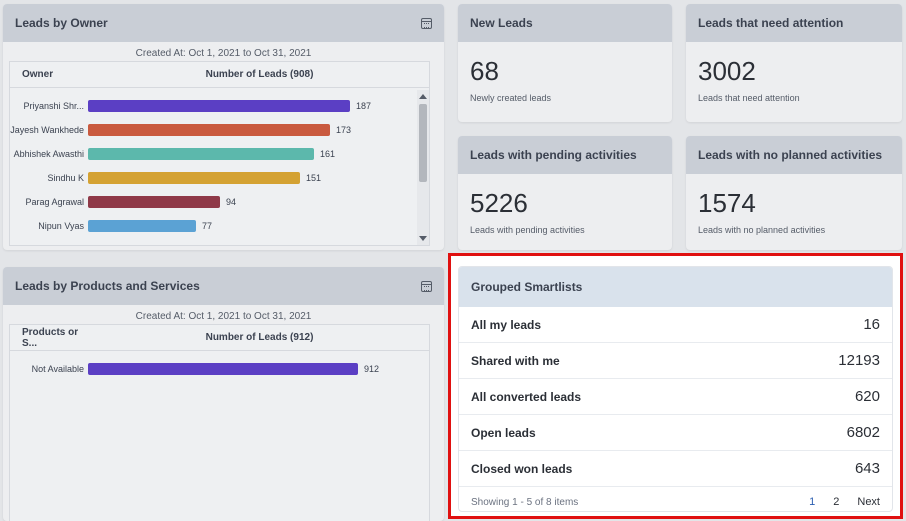 The width and height of the screenshot is (906, 521). Describe the element at coordinates (565, 63) in the screenshot. I see `new-leads-card: New Leads 68 Newly created leads` at that location.